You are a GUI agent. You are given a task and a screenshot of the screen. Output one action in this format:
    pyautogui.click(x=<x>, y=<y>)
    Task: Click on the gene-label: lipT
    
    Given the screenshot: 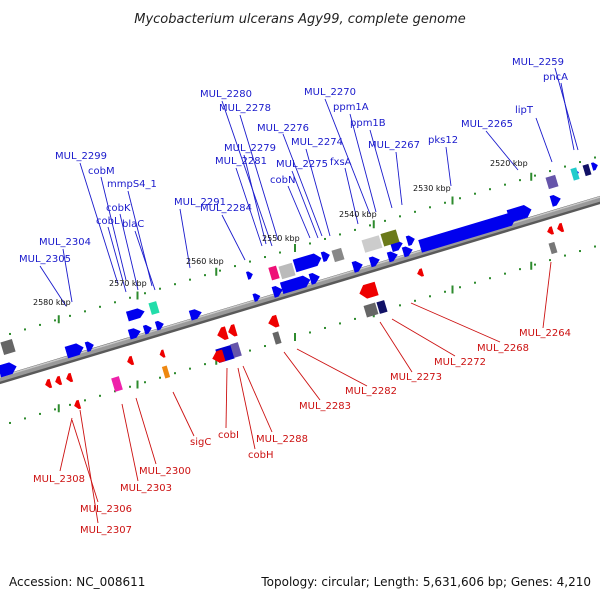 What is the action you would take?
    pyautogui.click(x=524, y=110)
    